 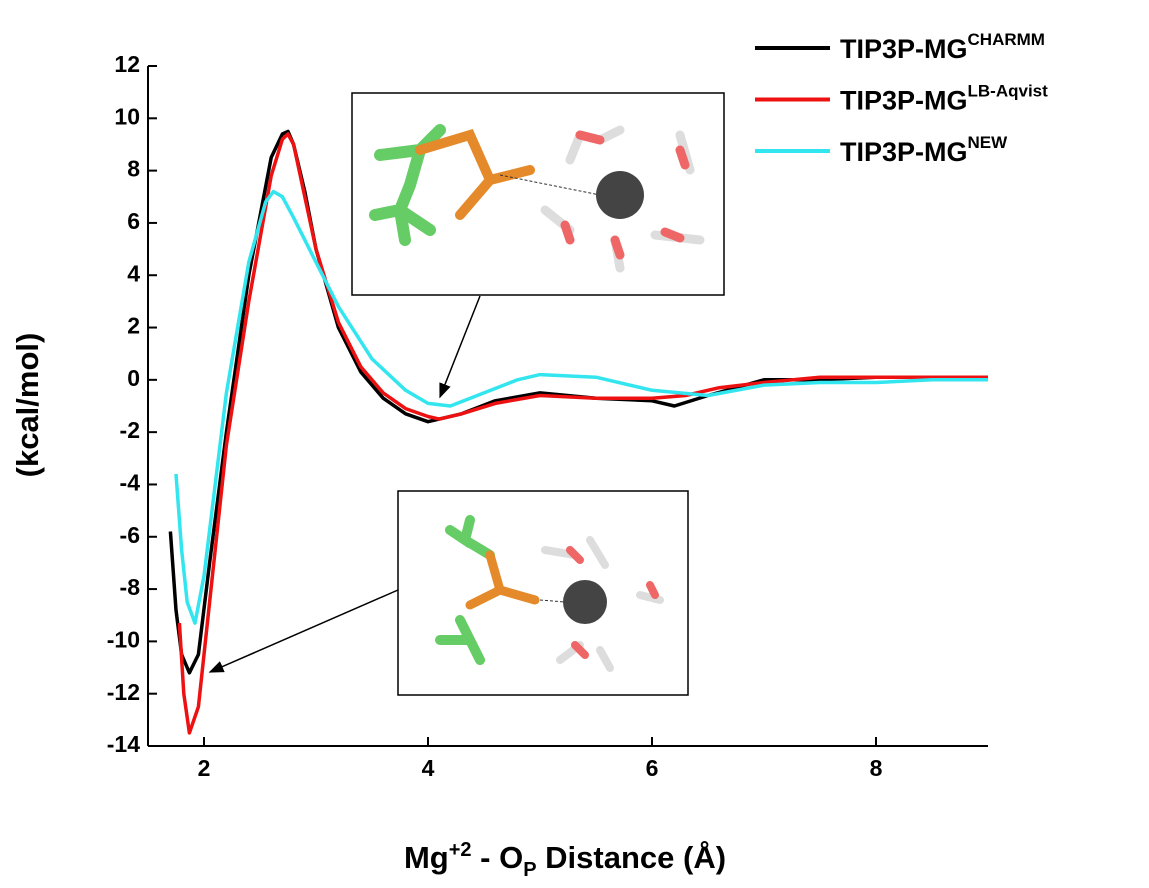 I want to click on legend-label: TIP3P-MGLB-Aqvist, so click(x=944, y=99).